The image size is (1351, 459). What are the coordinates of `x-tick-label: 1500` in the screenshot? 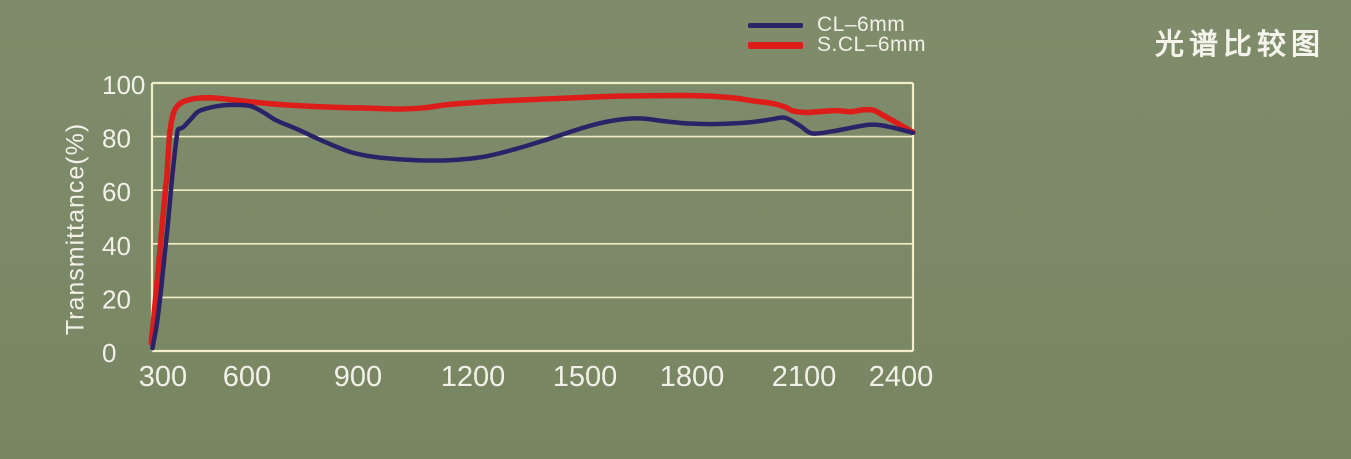 It's located at (585, 377).